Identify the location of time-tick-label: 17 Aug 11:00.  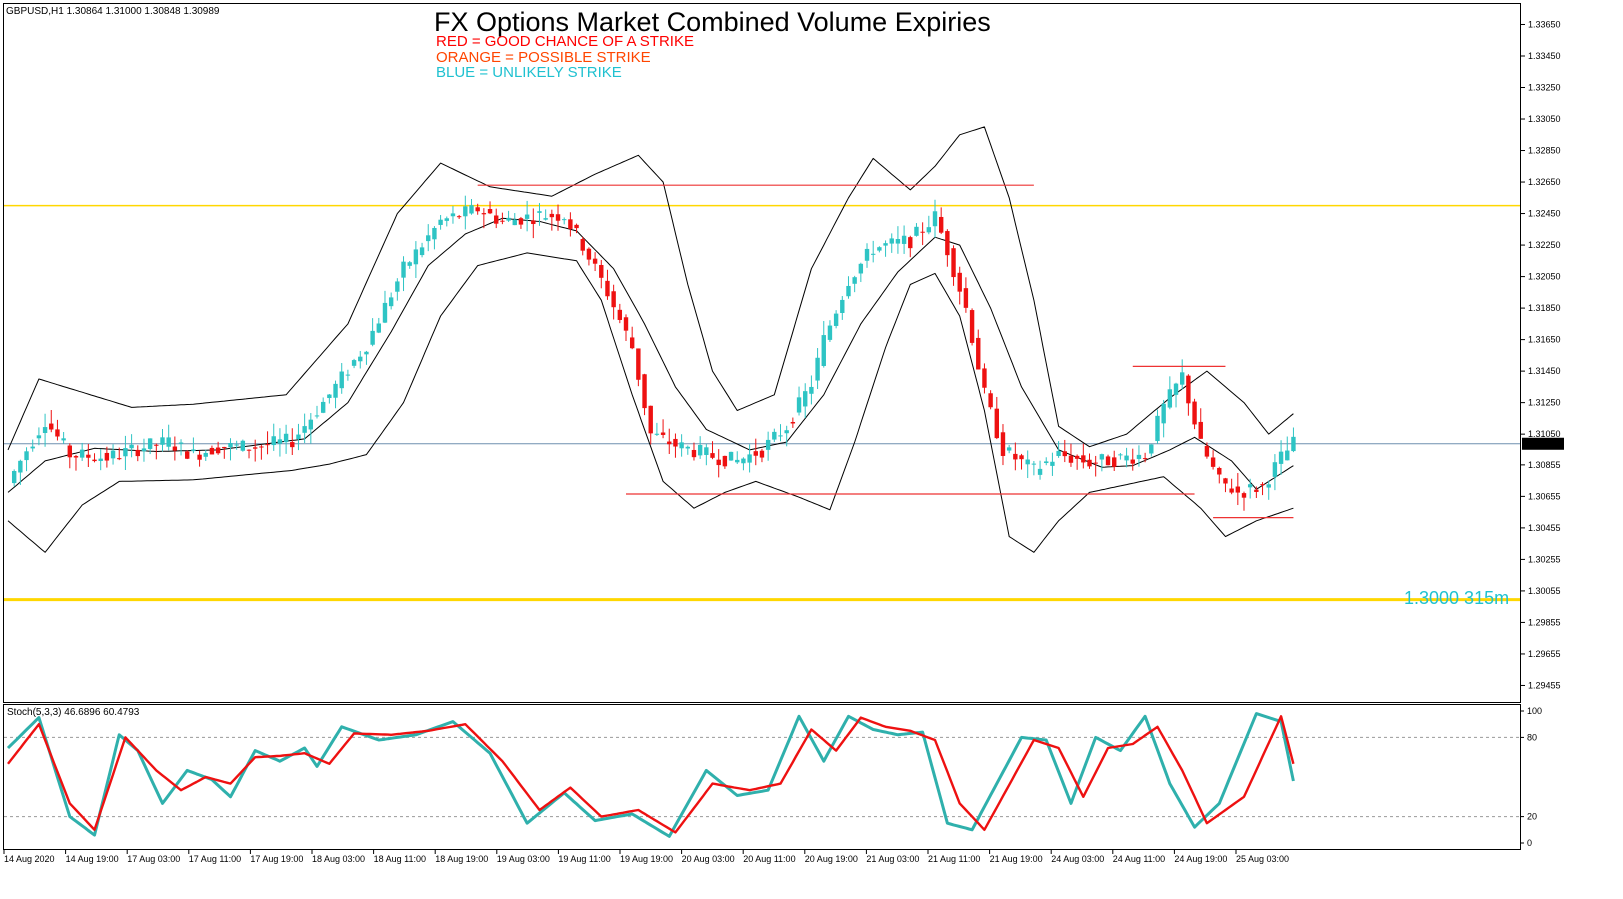
(215, 859).